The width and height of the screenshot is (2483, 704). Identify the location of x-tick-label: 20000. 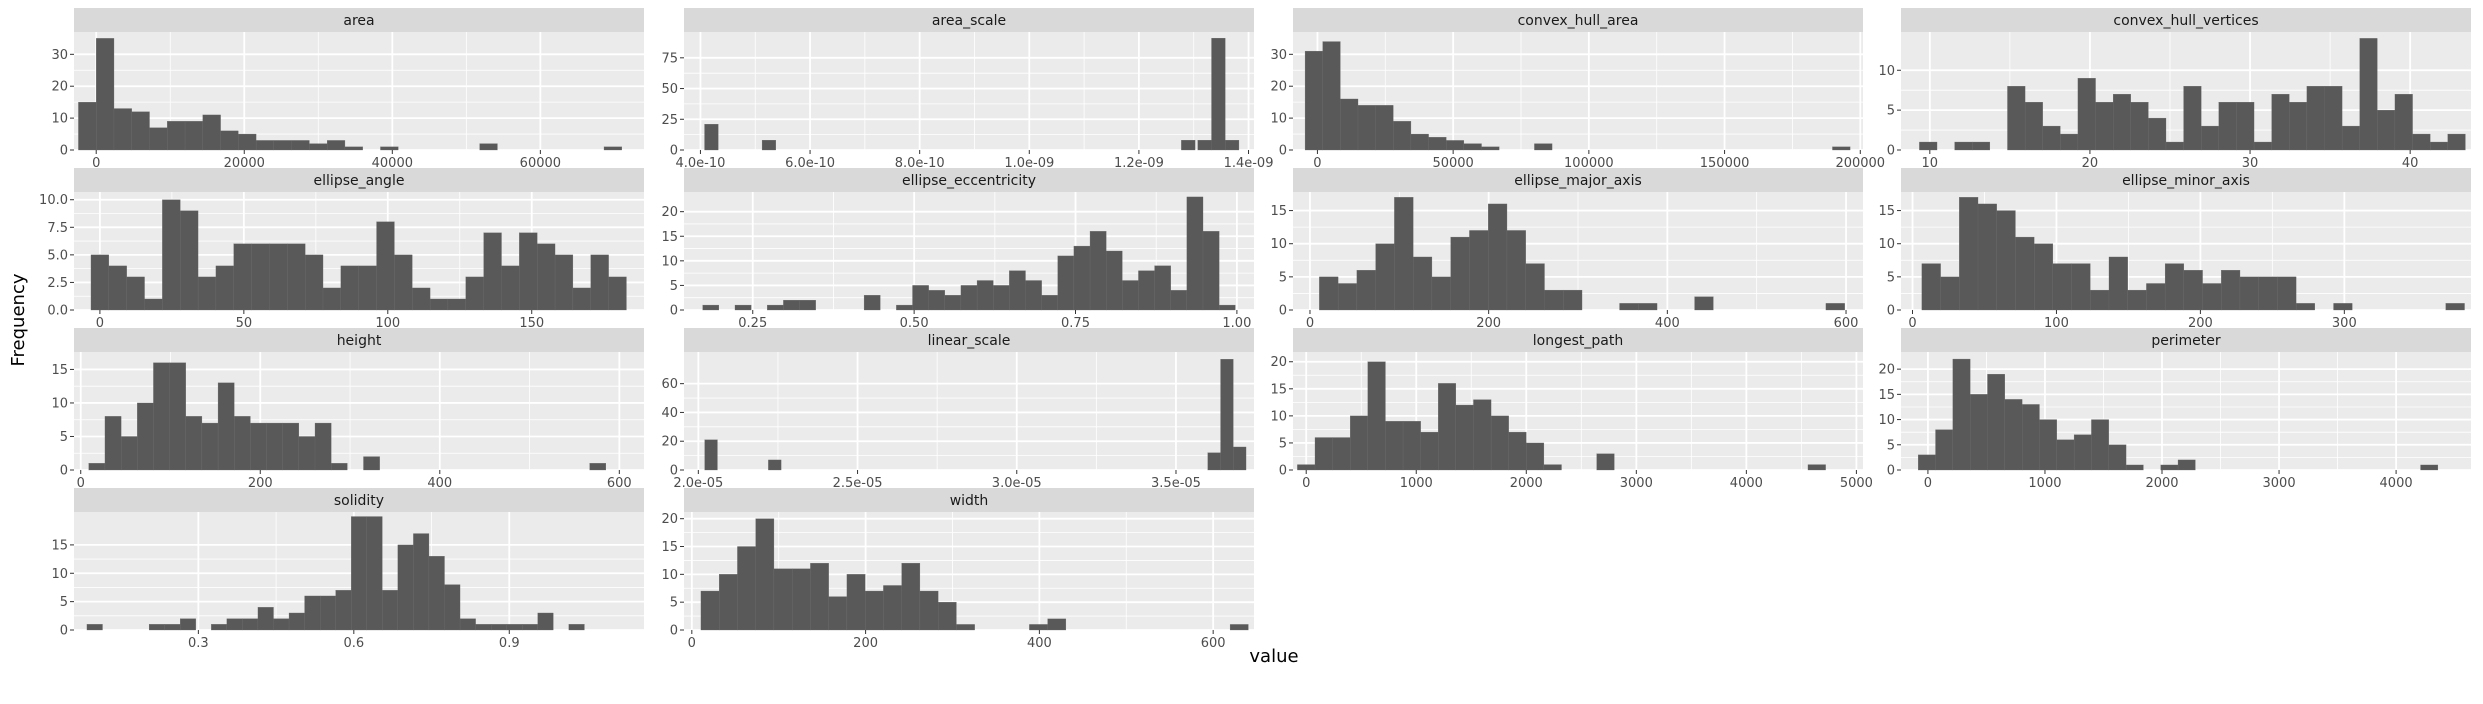
(244, 163).